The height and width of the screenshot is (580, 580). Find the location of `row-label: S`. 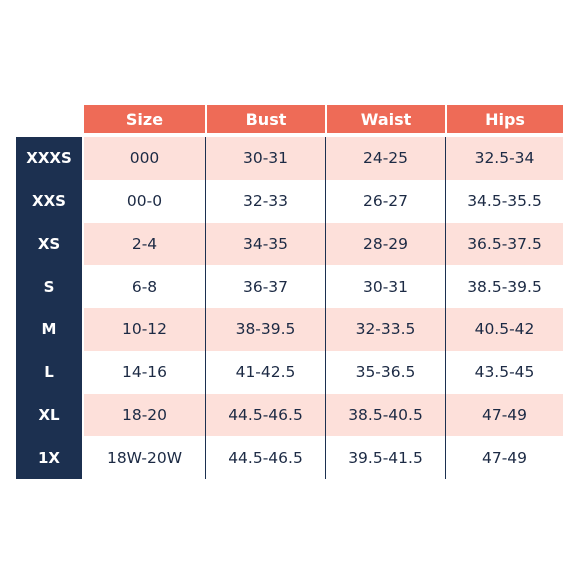

row-label: S is located at coordinates (49, 286).